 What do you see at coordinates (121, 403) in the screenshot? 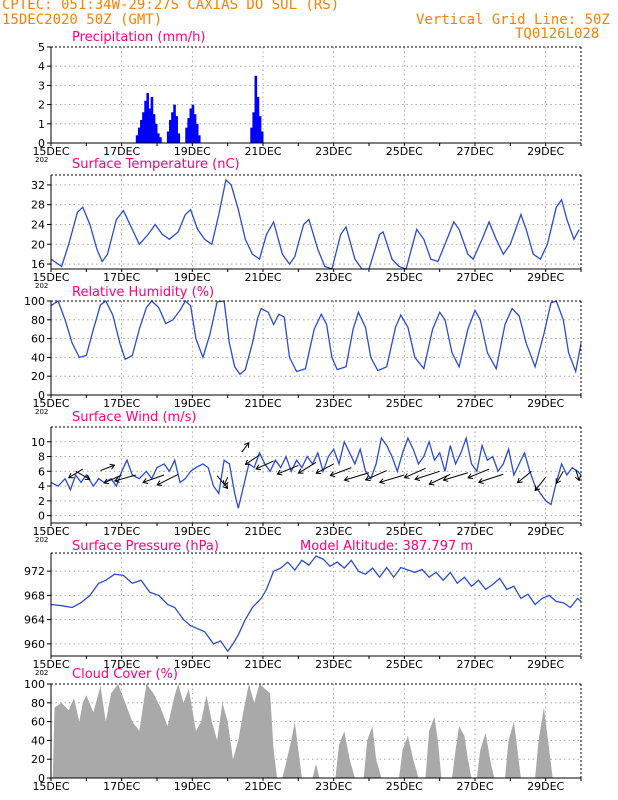
I see `x-tick-label: 17DEC` at bounding box center [121, 403].